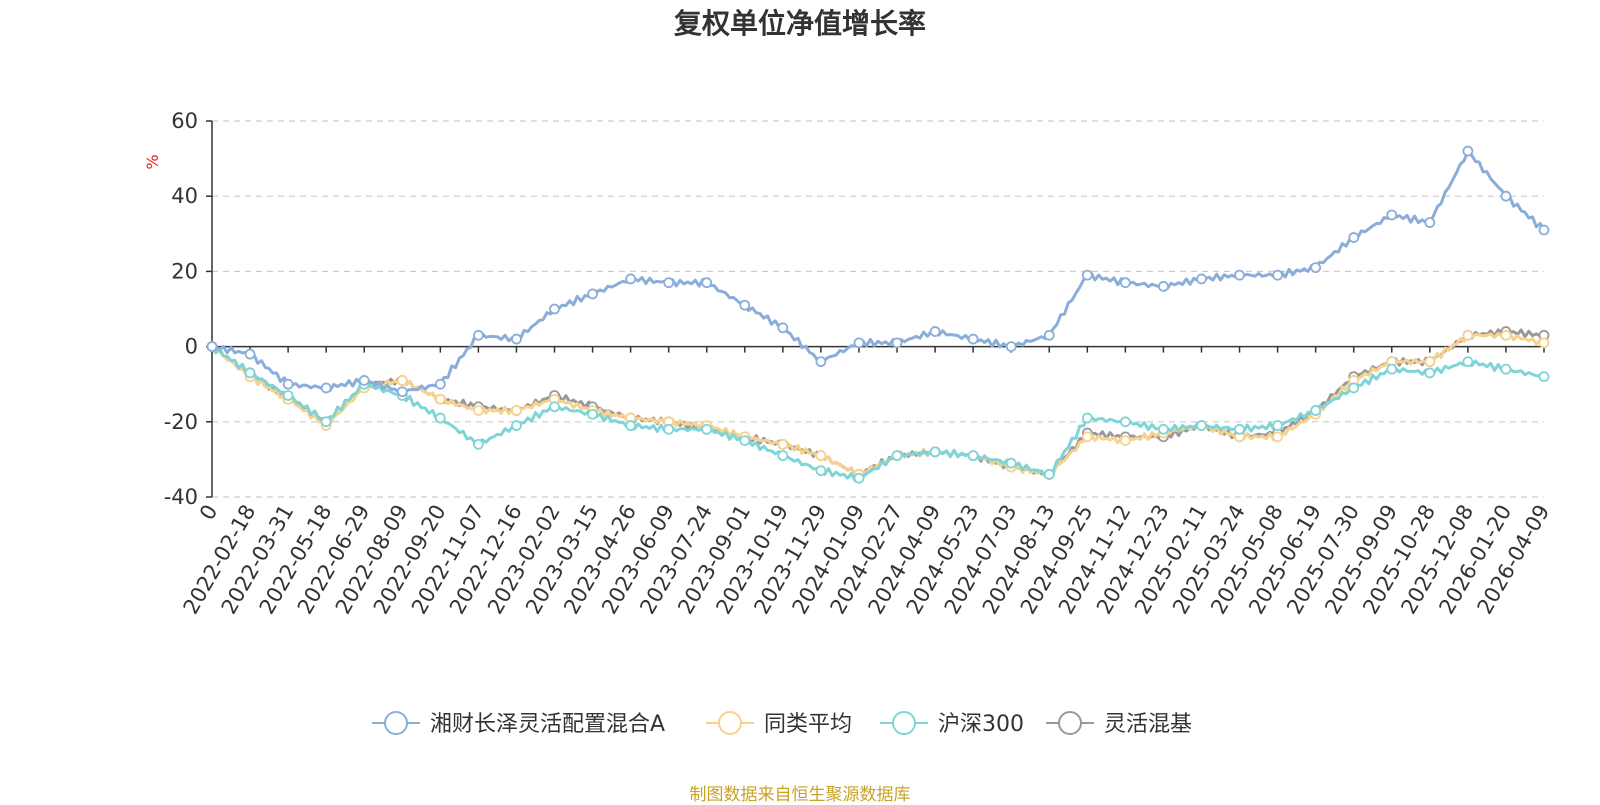 This screenshot has width=1600, height=805. What do you see at coordinates (191, 347) in the screenshot?
I see `y-tick-label: 0` at bounding box center [191, 347].